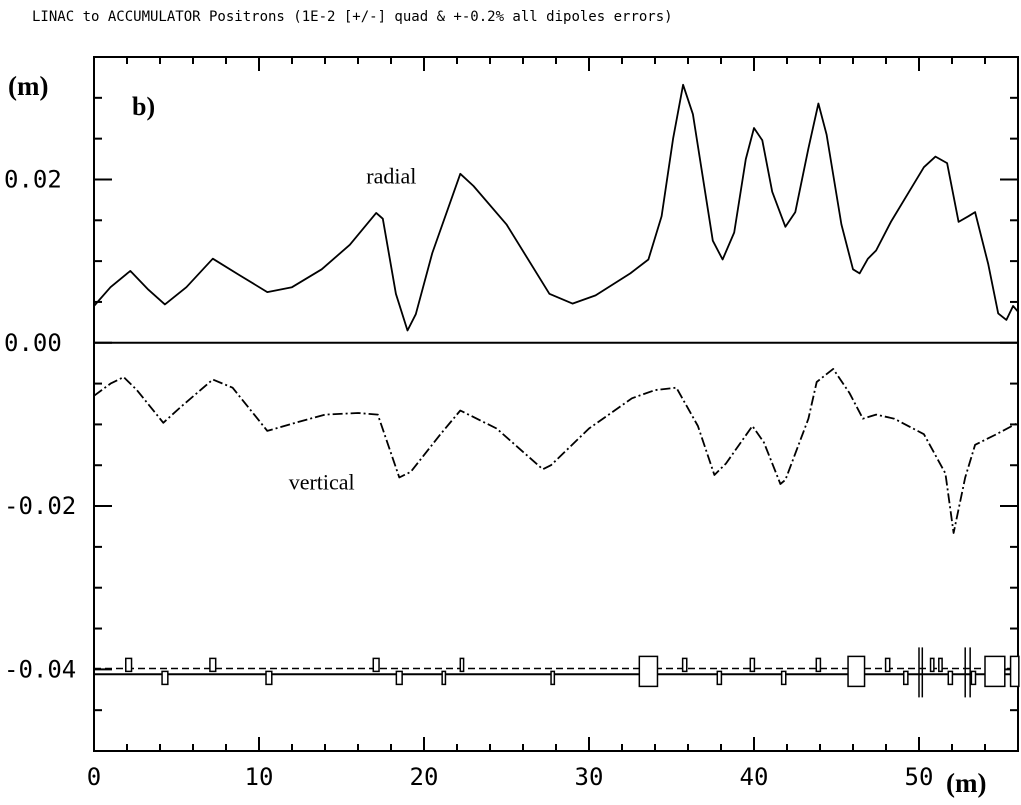 The image size is (1021, 805). I want to click on series-label-radial: radial, so click(391, 176).